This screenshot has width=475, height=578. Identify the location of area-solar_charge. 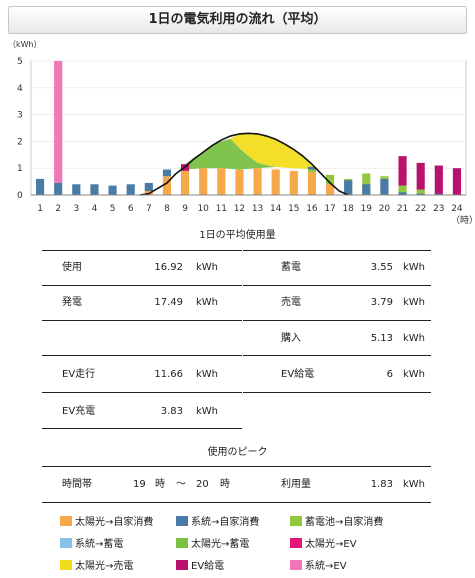
(227, 154).